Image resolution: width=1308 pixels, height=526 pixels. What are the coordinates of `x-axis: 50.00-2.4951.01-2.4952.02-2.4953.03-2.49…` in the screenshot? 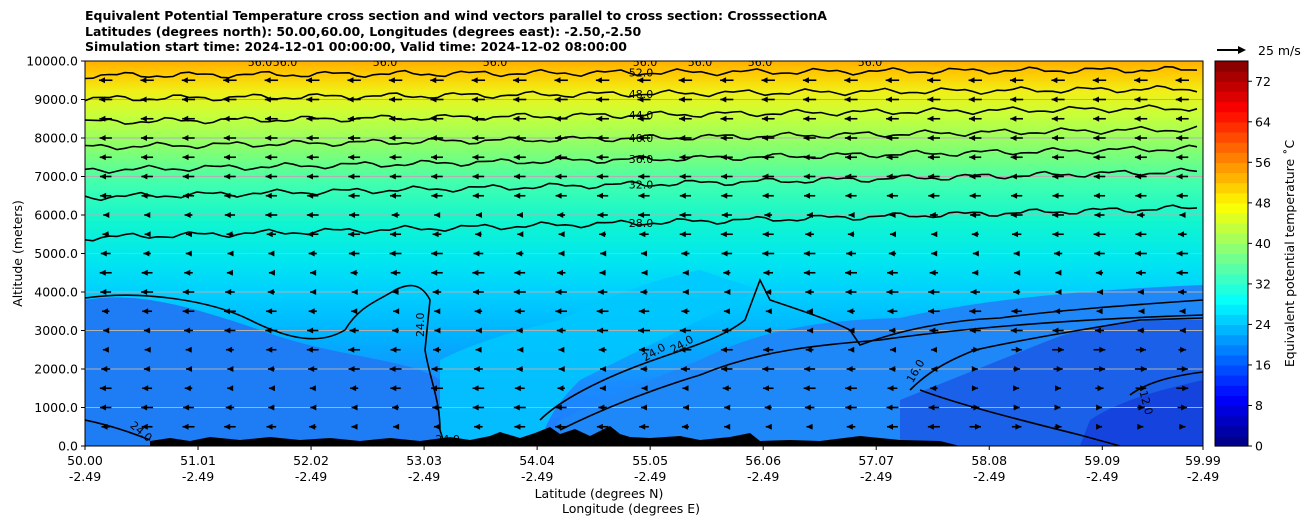 It's located at (644, 465).